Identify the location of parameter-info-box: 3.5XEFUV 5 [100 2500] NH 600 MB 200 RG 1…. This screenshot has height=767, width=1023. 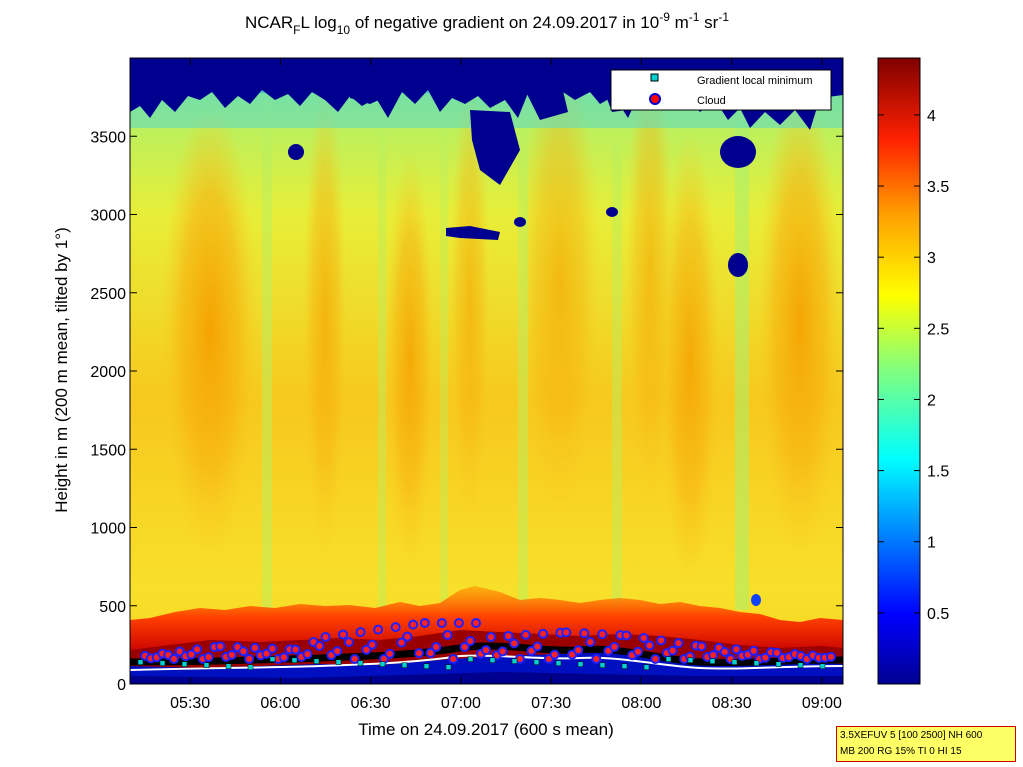
(926, 744).